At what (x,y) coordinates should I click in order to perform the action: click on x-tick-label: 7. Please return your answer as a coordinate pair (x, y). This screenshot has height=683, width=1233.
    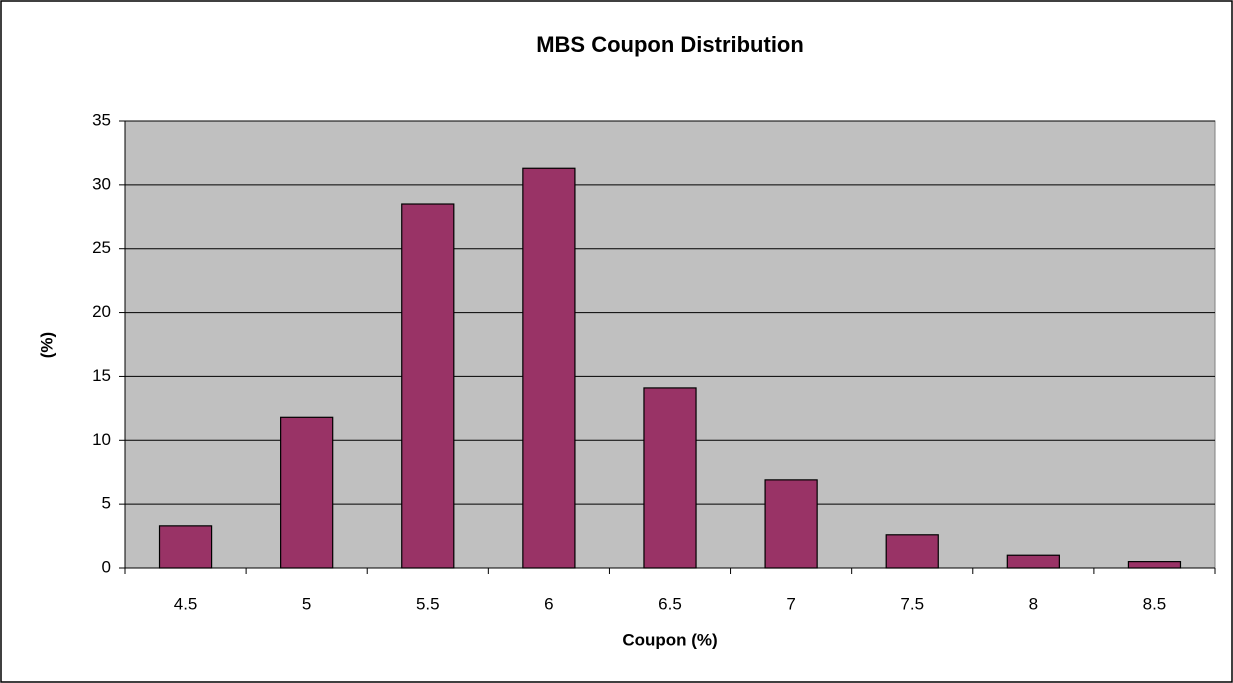
    Looking at the image, I should click on (790, 603).